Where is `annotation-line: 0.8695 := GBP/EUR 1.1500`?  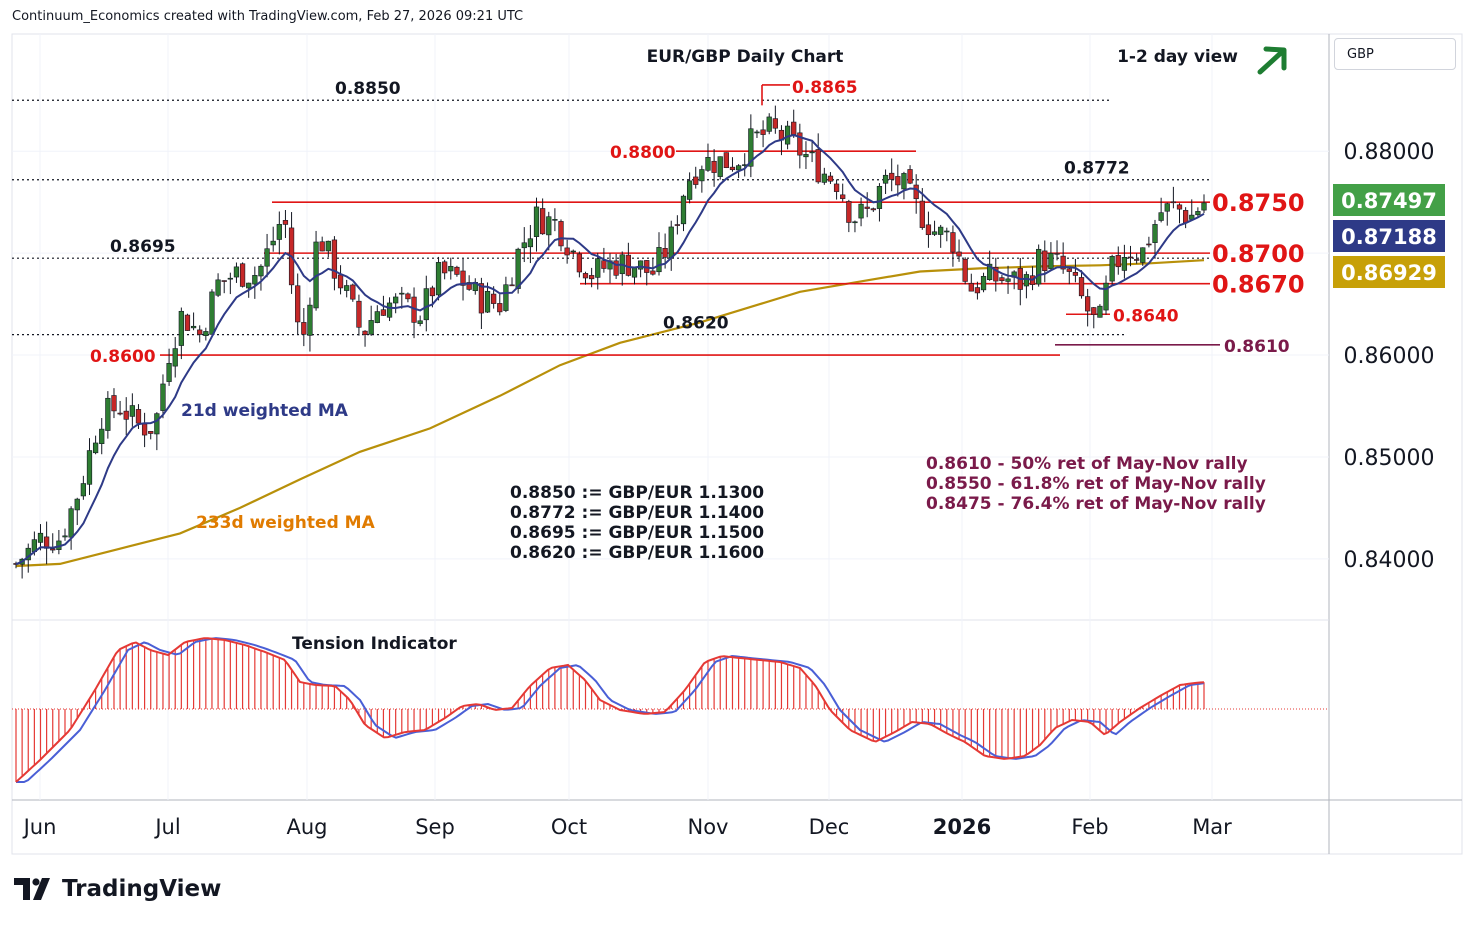 annotation-line: 0.8695 := GBP/EUR 1.1500 is located at coordinates (637, 533).